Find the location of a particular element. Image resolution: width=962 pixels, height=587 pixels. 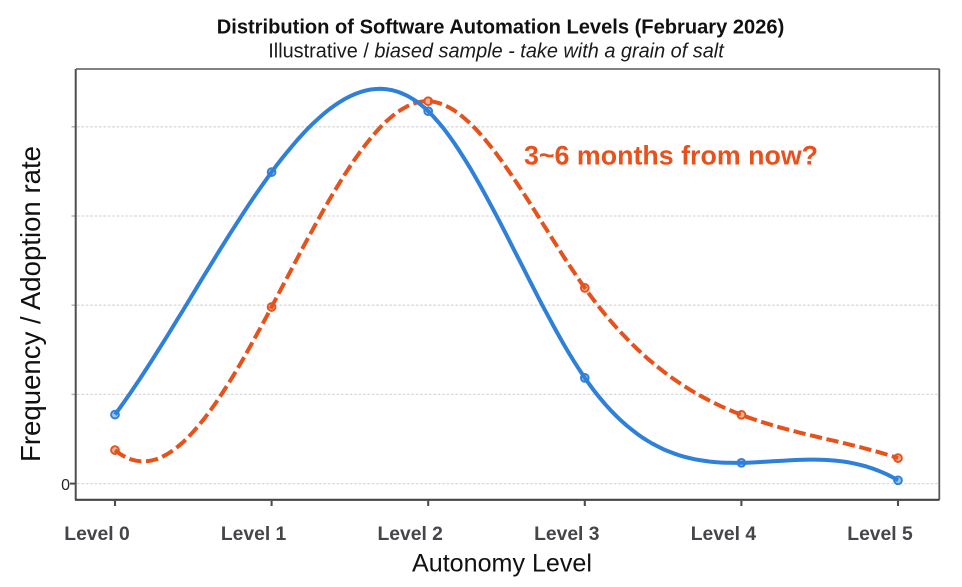

svg-text: Level 5 is located at coordinates (880, 534).